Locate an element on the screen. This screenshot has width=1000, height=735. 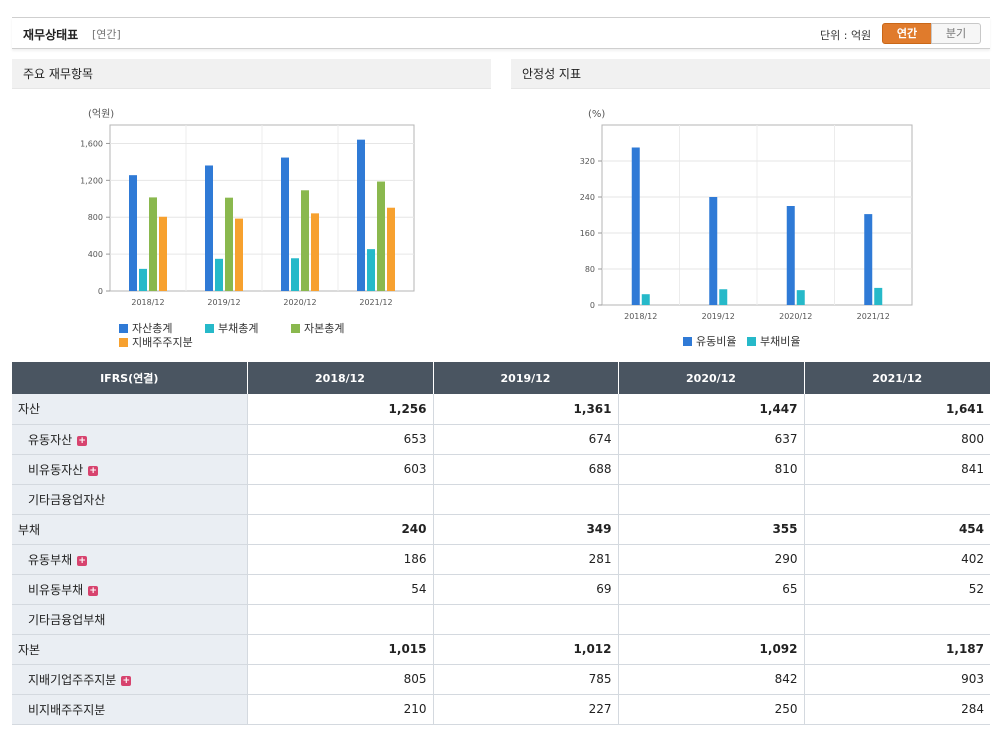
legend-item: 지배주주지분 is located at coordinates (156, 342).